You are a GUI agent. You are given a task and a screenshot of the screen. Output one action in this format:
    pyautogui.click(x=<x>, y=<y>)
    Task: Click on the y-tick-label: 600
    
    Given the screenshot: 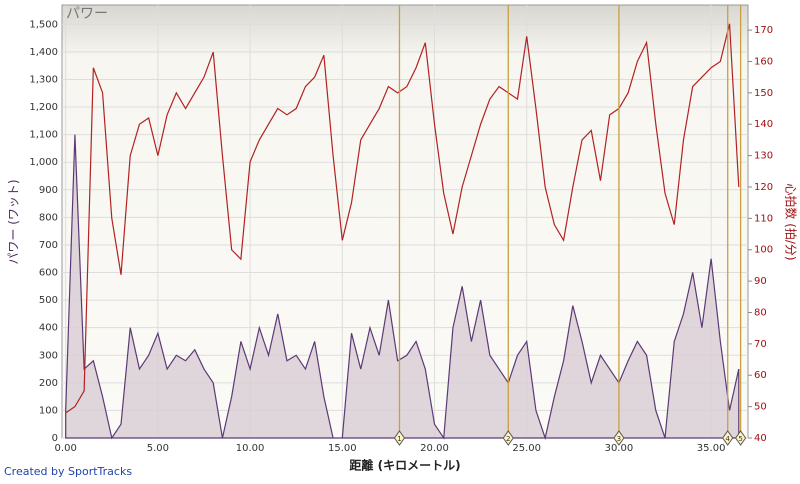 What is the action you would take?
    pyautogui.click(x=48, y=273)
    